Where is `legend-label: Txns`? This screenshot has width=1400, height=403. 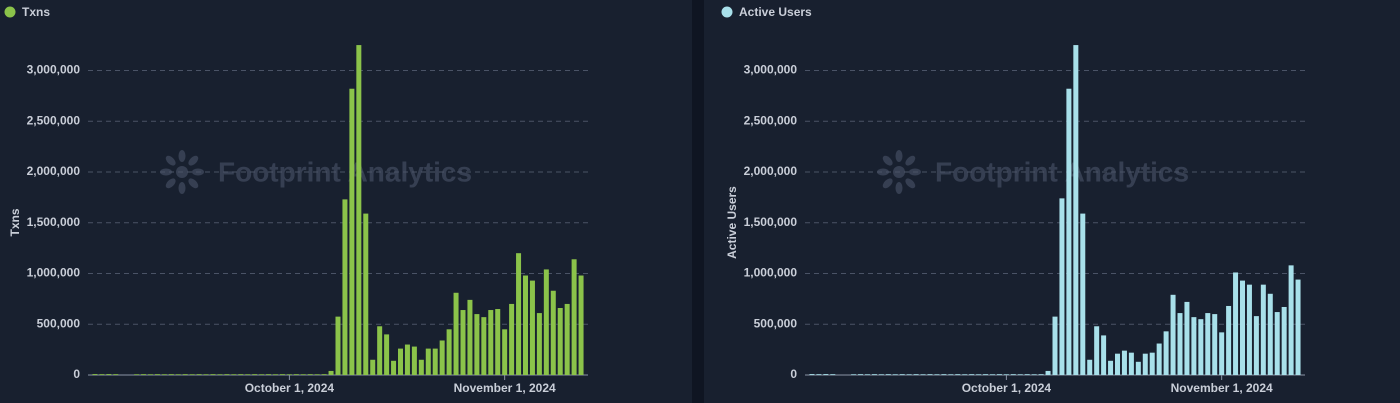
legend-label: Txns is located at coordinates (36, 12).